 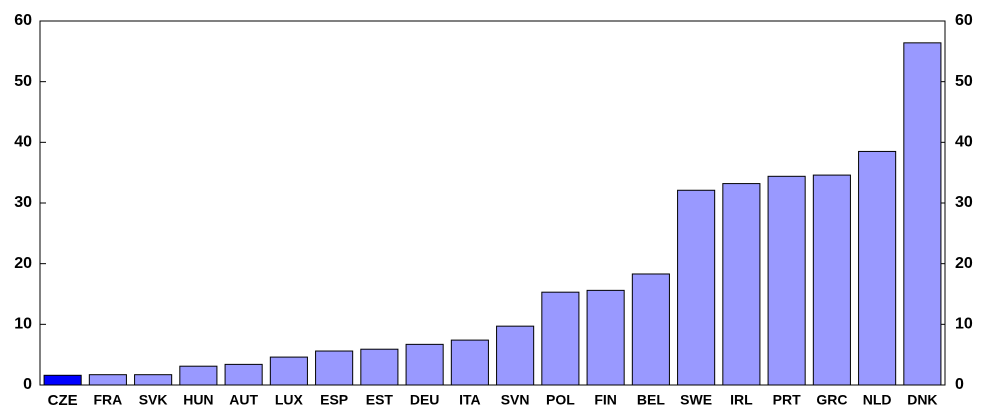 What do you see at coordinates (107, 399) in the screenshot?
I see `x-tick-label: FRA` at bounding box center [107, 399].